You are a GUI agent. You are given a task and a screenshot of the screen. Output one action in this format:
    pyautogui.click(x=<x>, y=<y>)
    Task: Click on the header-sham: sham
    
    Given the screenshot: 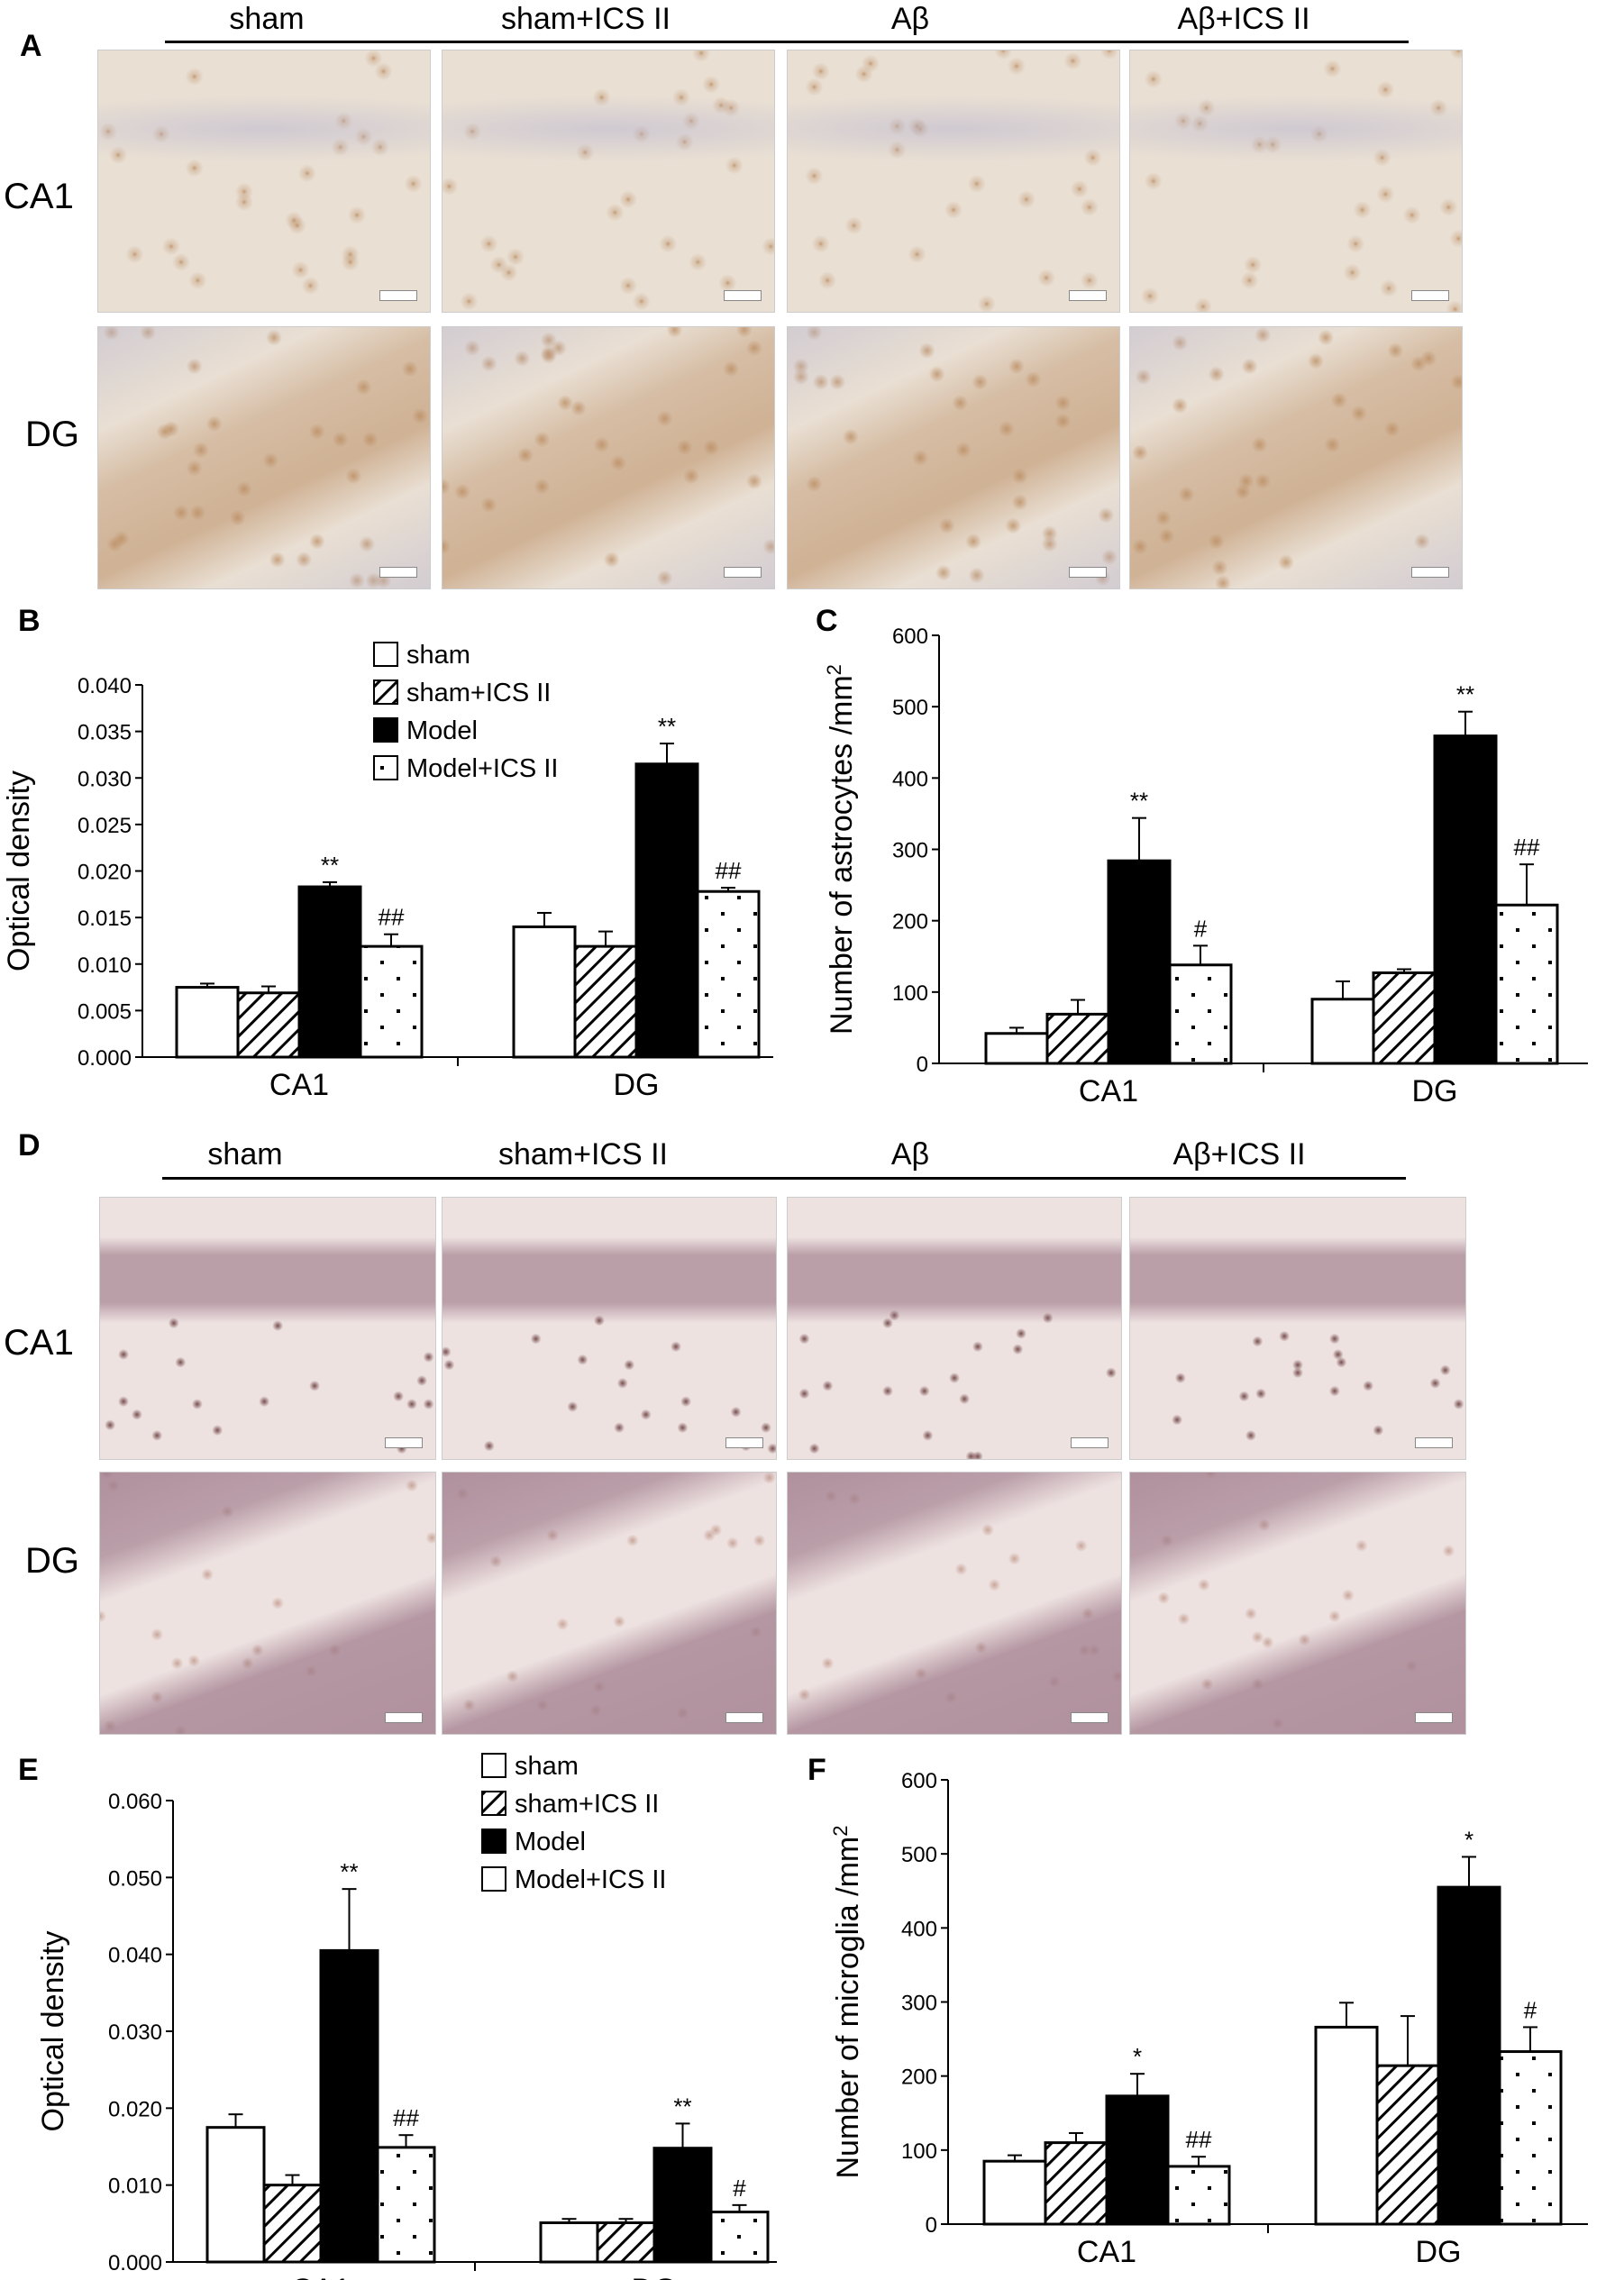 What is the action you would take?
    pyautogui.click(x=245, y=1154)
    